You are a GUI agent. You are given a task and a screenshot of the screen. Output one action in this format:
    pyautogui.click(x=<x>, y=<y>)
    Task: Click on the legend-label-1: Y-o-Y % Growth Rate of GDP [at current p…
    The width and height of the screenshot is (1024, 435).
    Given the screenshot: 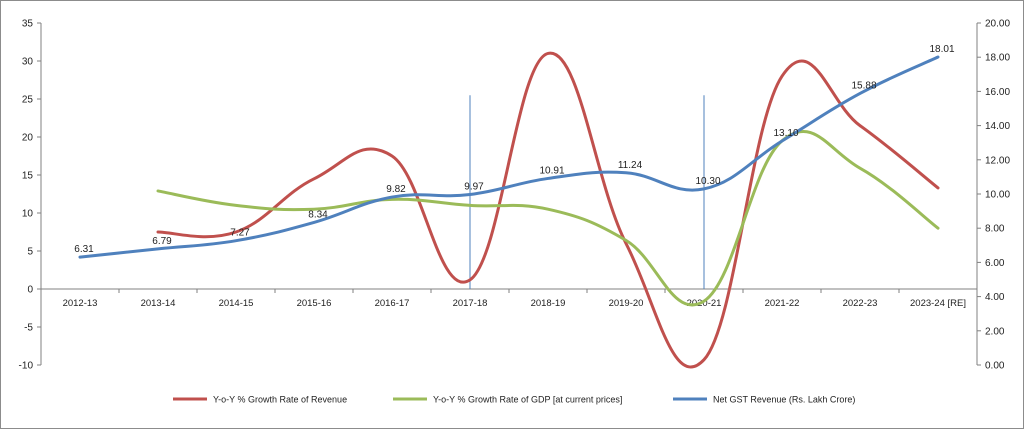 What is the action you would take?
    pyautogui.click(x=527, y=400)
    